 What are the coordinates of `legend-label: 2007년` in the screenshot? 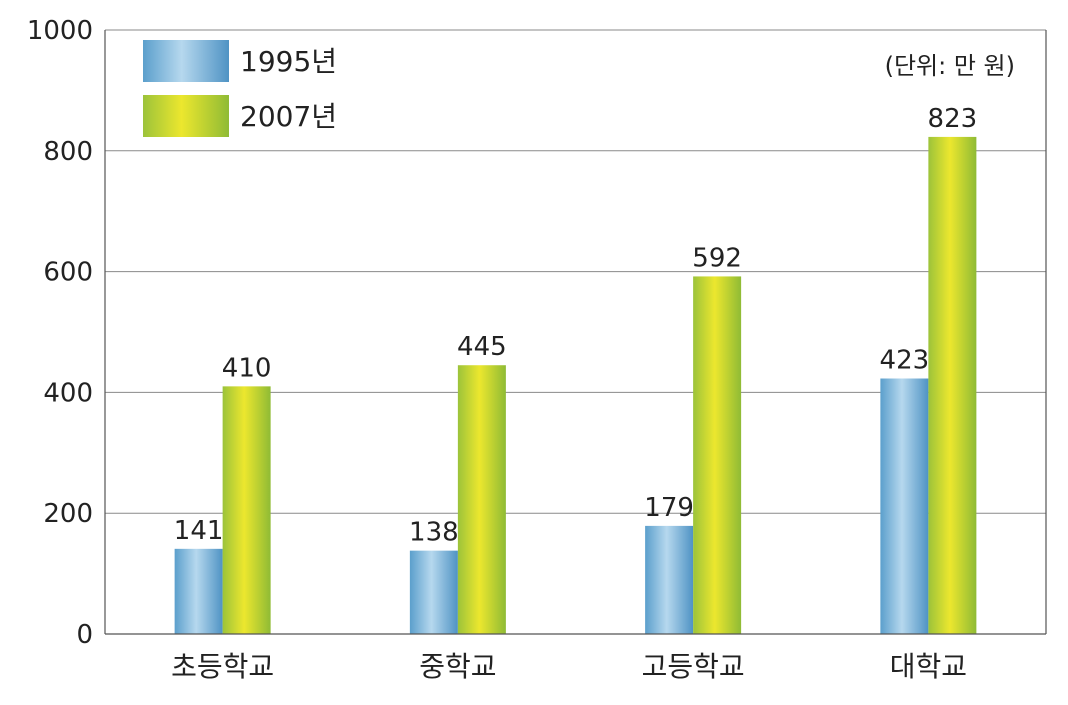 It's located at (288, 116).